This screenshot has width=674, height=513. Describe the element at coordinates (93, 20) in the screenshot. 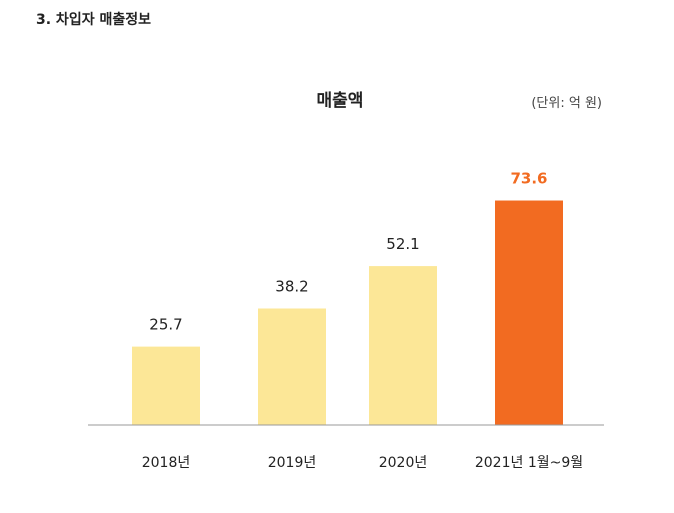

I see `section-heading: 3. 차입자 매출정보` at that location.